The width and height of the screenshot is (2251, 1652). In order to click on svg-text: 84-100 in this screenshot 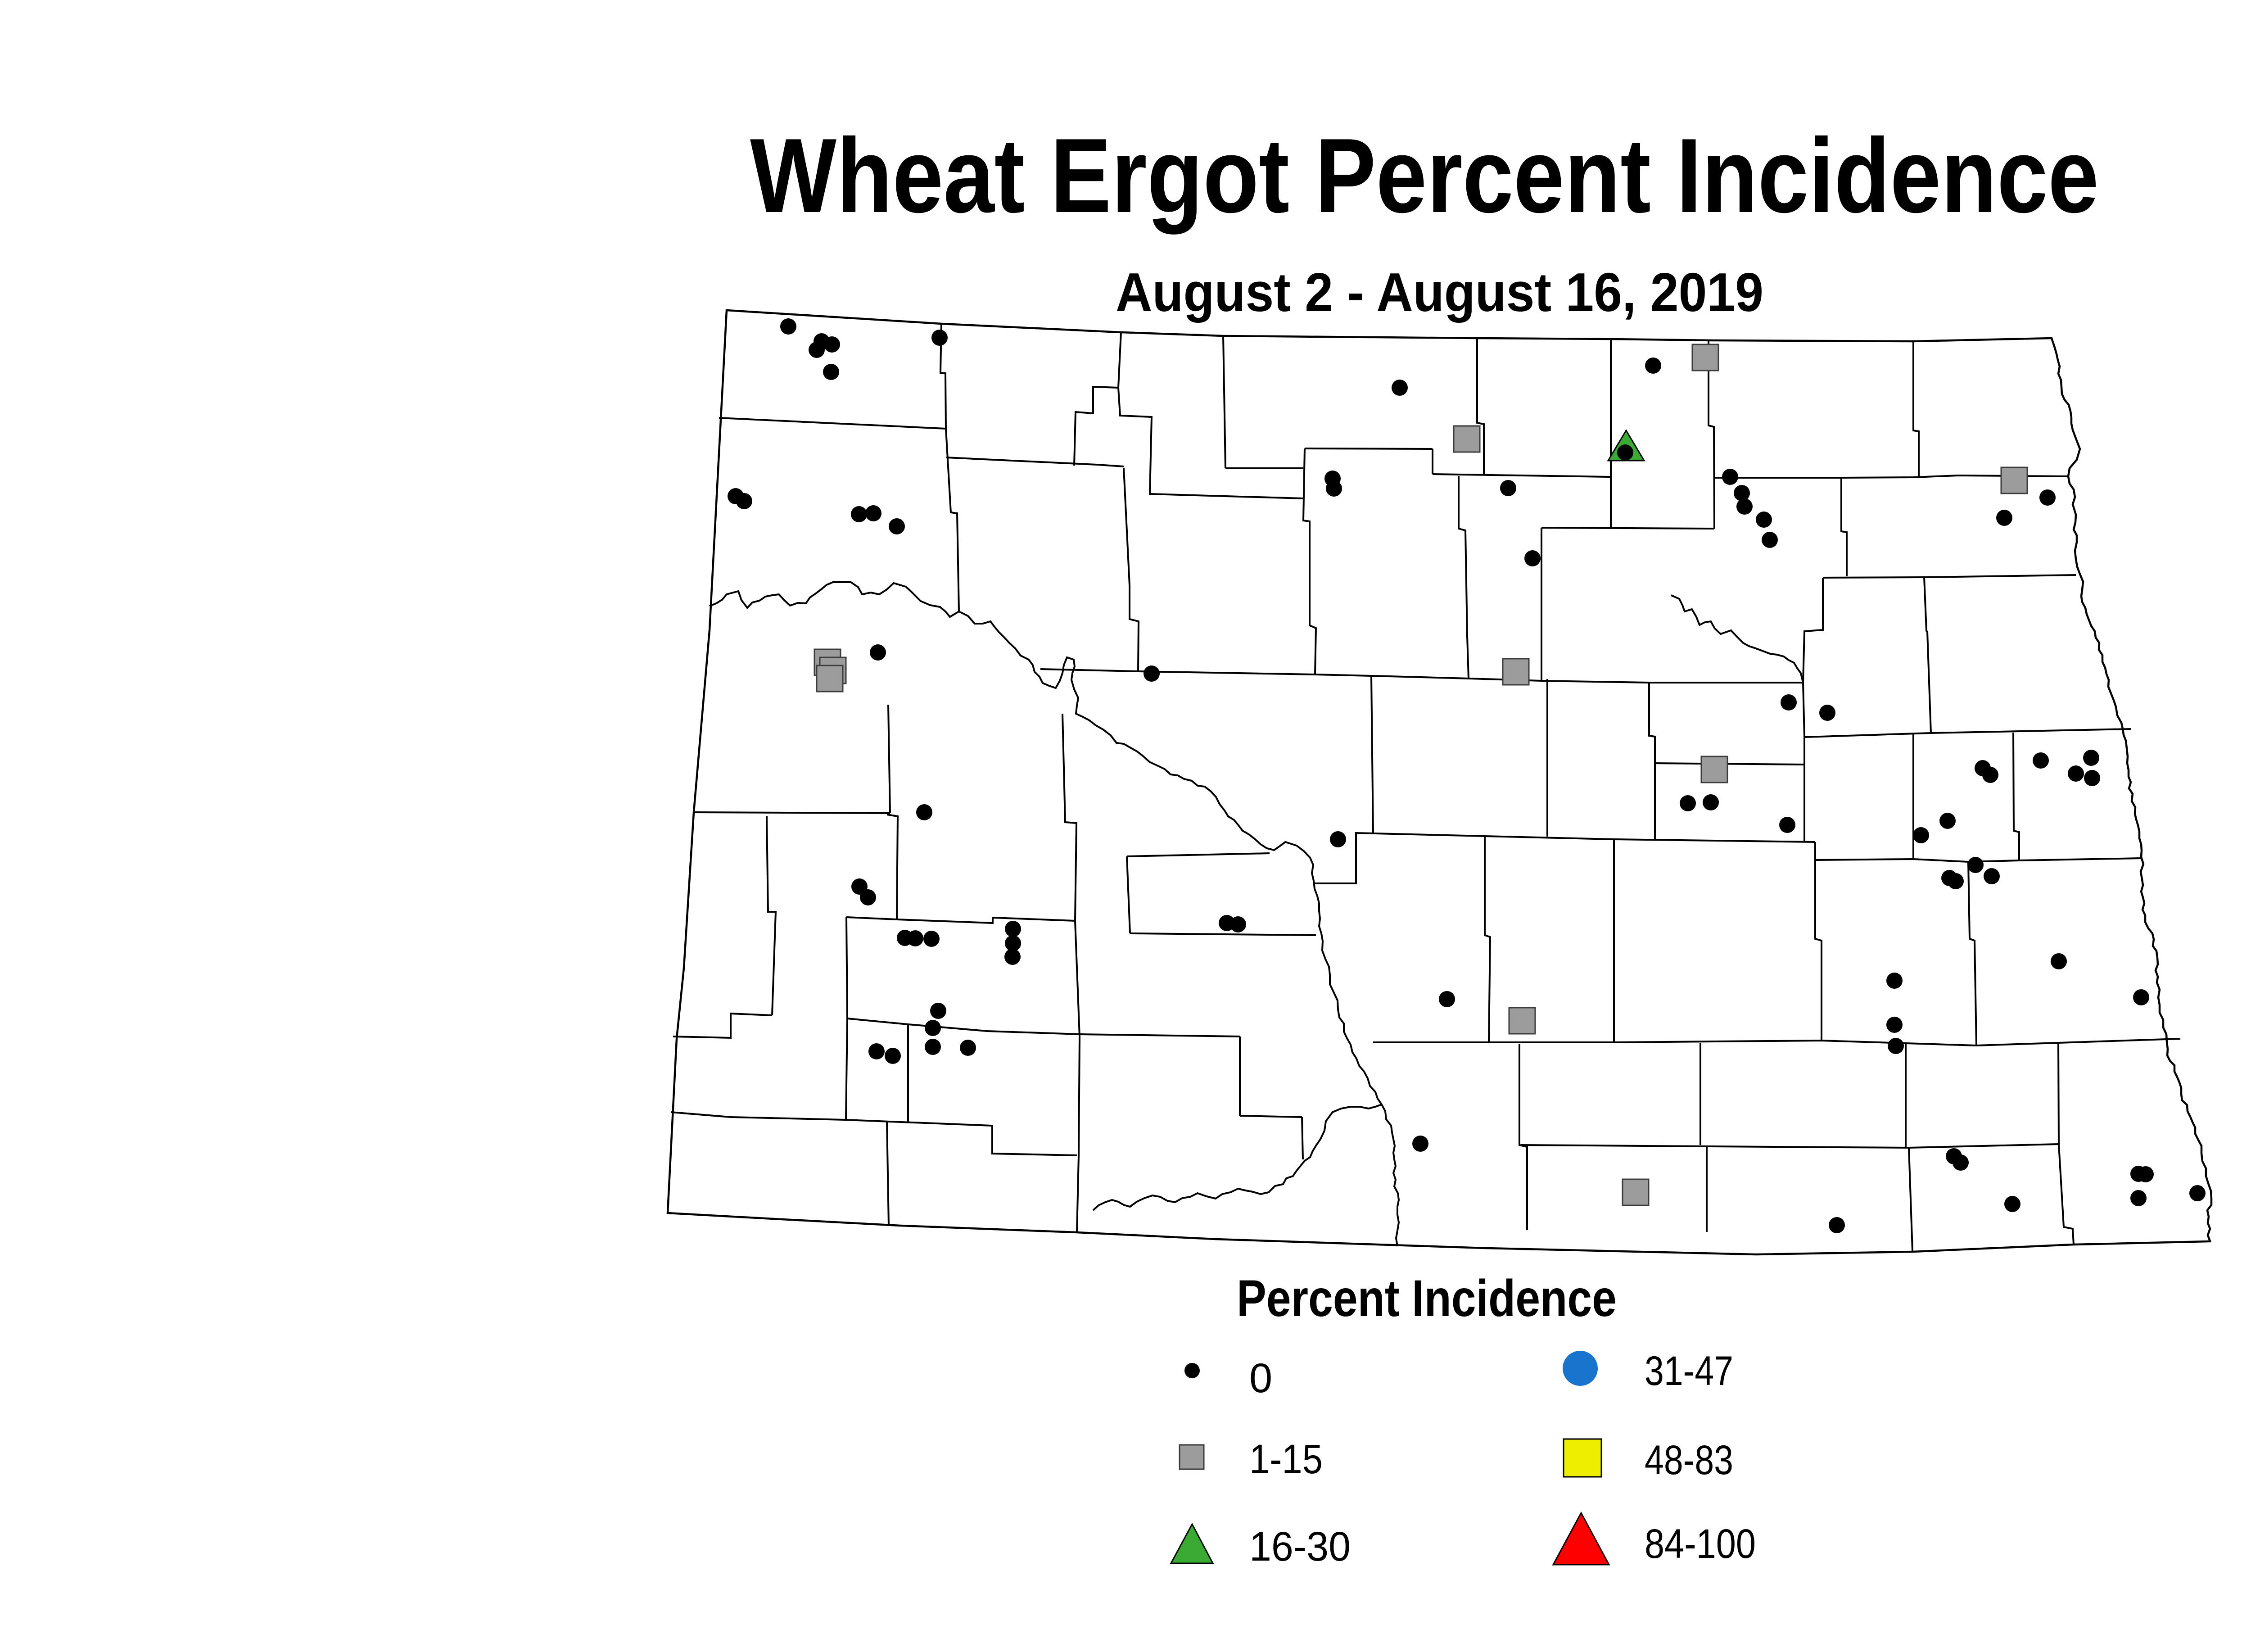, I will do `click(1701, 1544)`.